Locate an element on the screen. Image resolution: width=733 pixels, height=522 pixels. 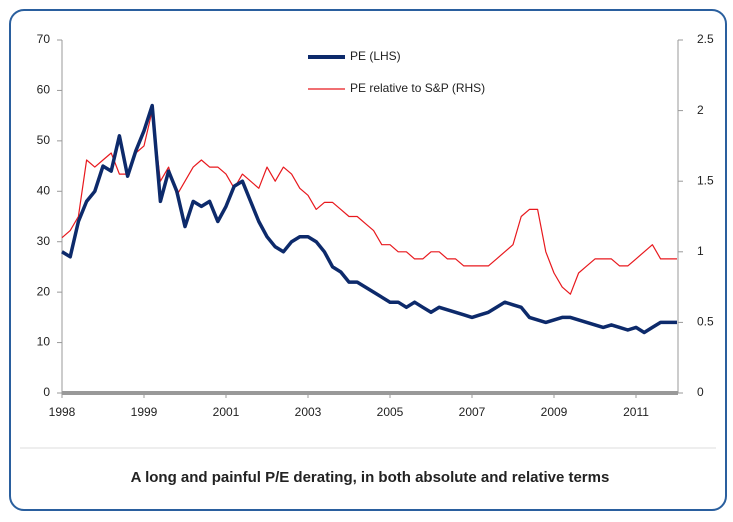
y2-tick-label: 1 is located at coordinates (700, 251).